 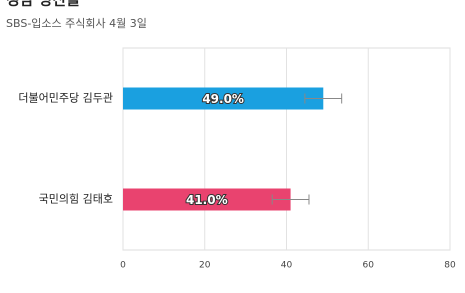 I want to click on x-tick-label: 0, so click(x=123, y=266).